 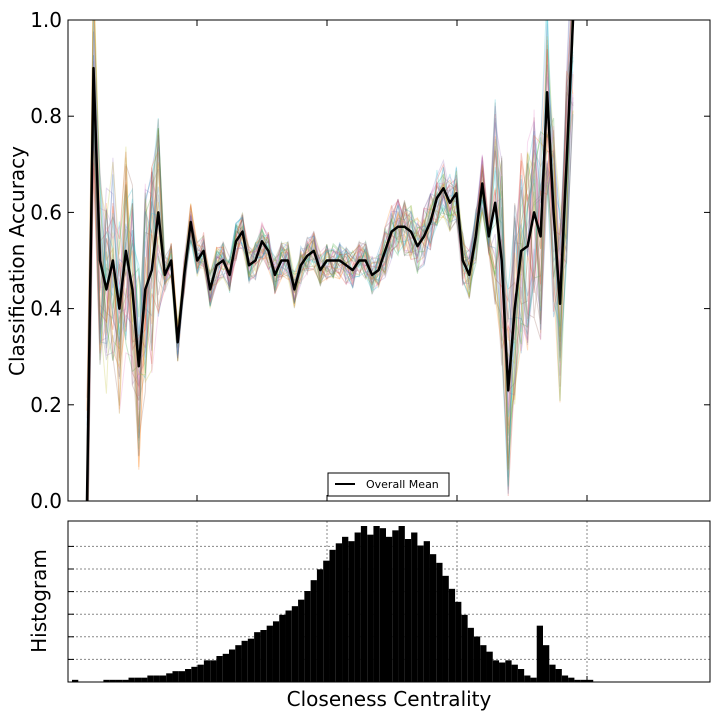 I want to click on legend-box, so click(x=388, y=484).